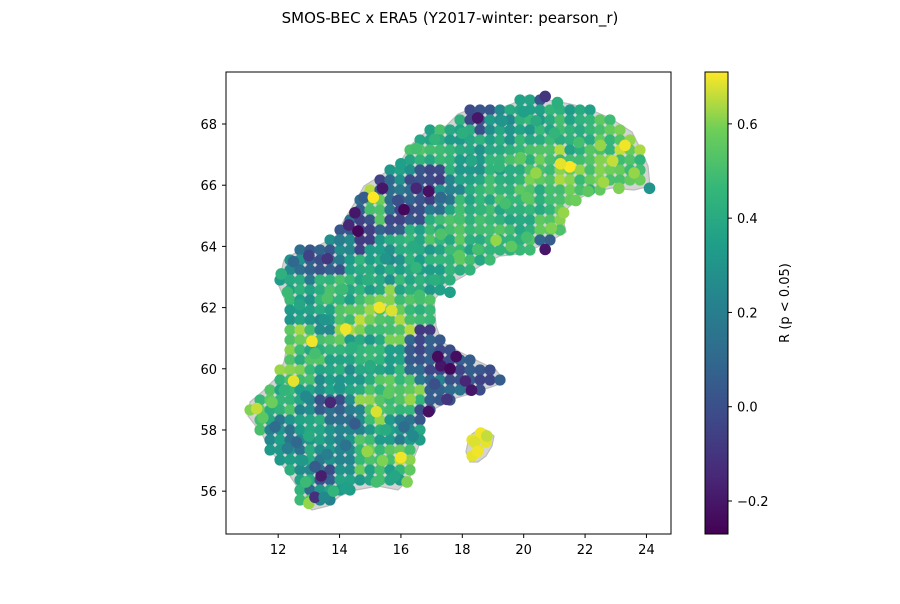 The height and width of the screenshot is (604, 900). What do you see at coordinates (278, 550) in the screenshot?
I see `x-tick-label: 12` at bounding box center [278, 550].